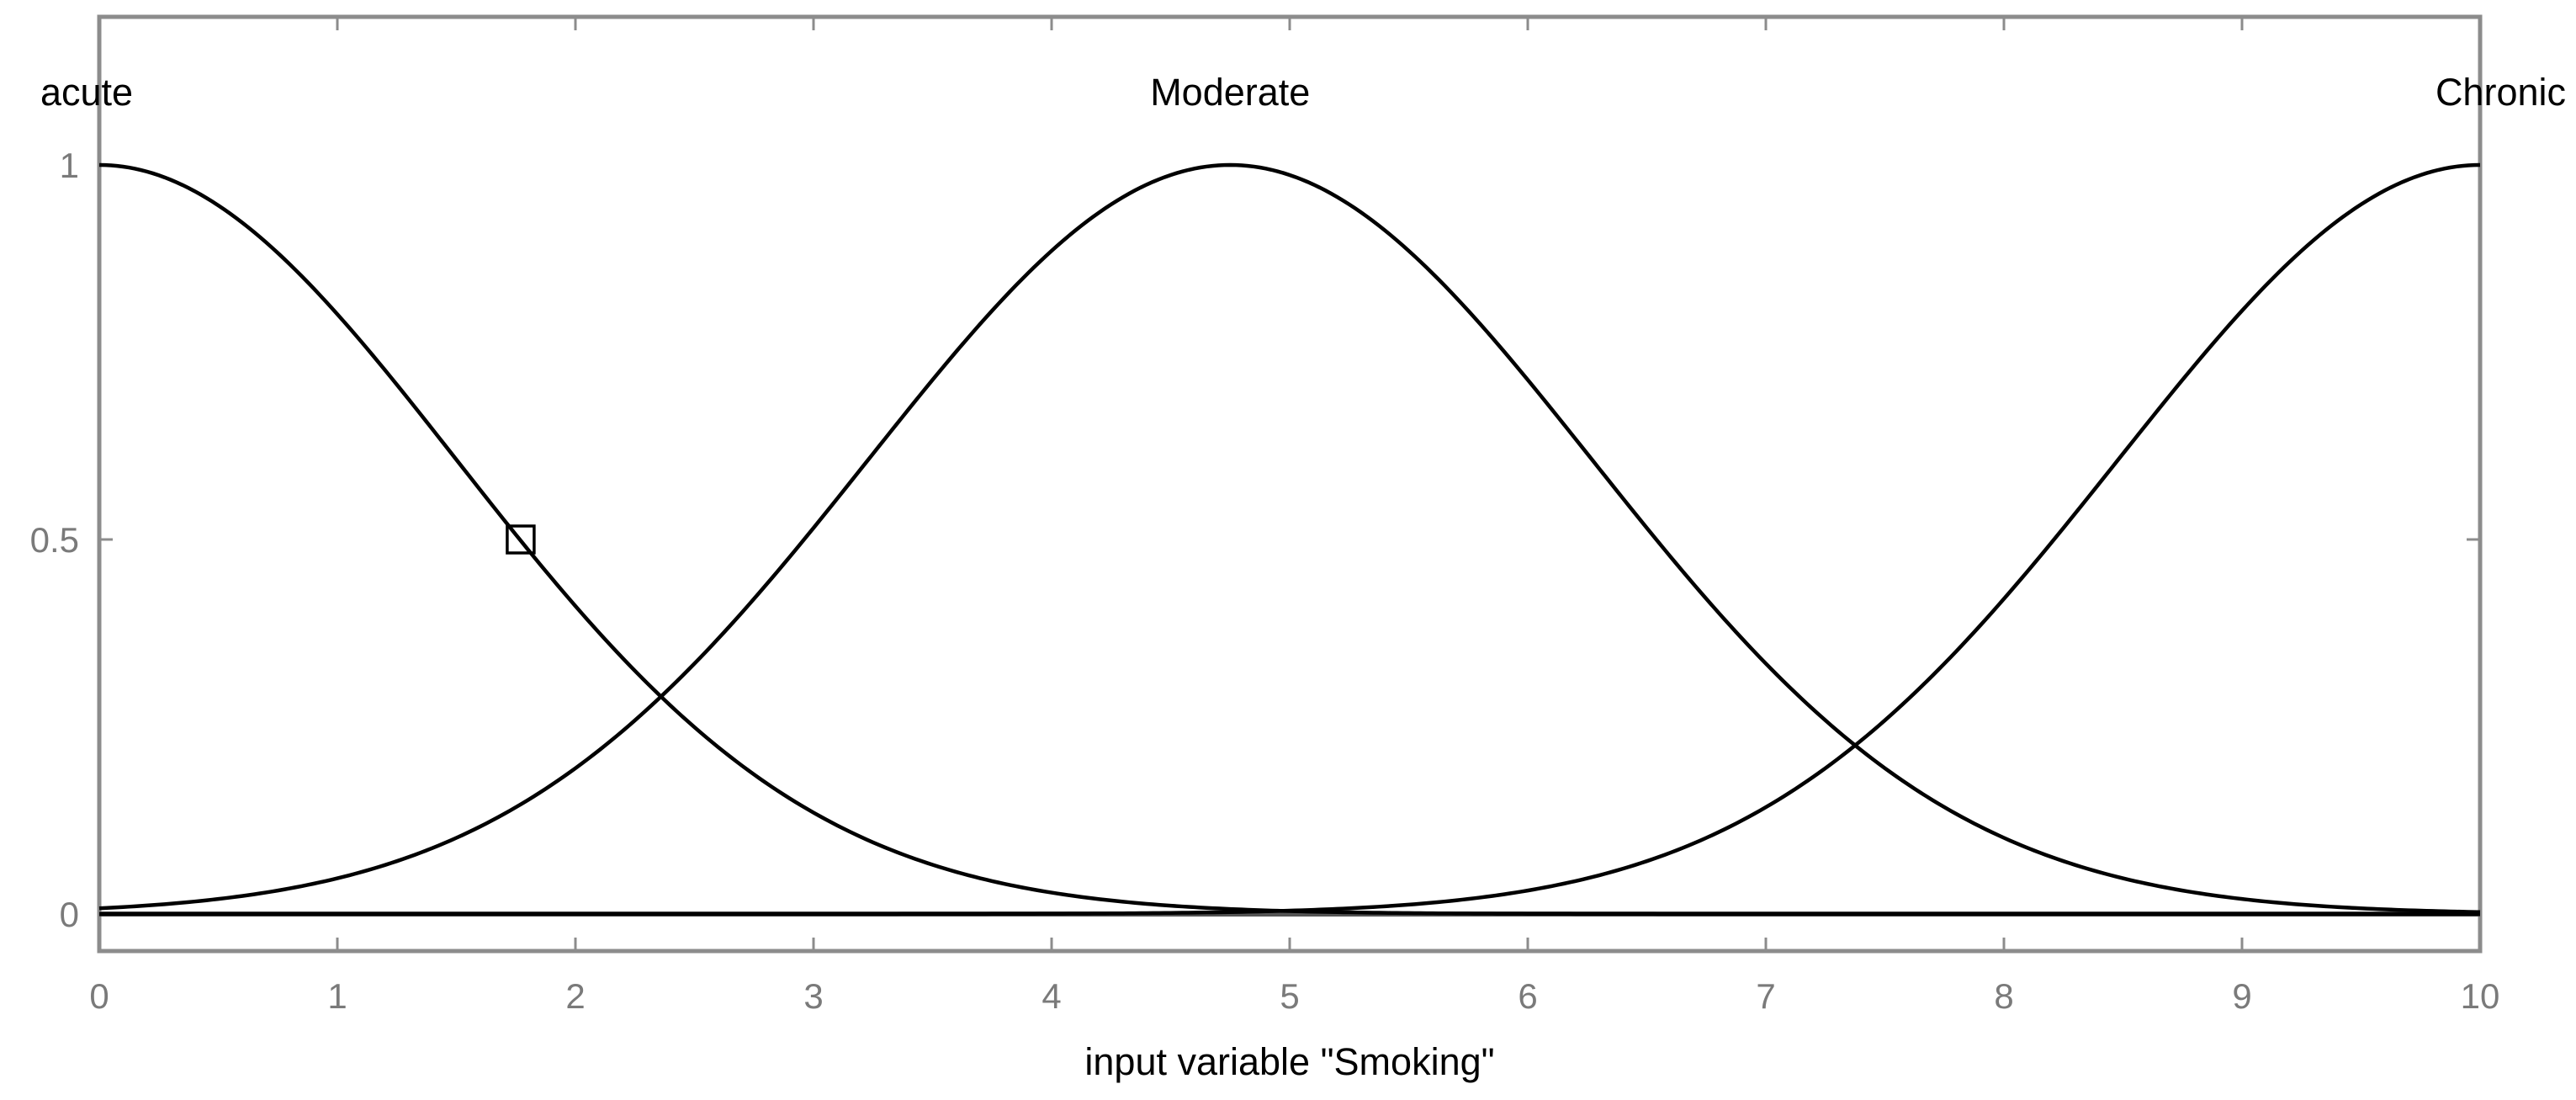 The height and width of the screenshot is (1100, 2576). Describe the element at coordinates (54, 540) in the screenshot. I see `y-tick-label-0.5: 0.5` at that location.